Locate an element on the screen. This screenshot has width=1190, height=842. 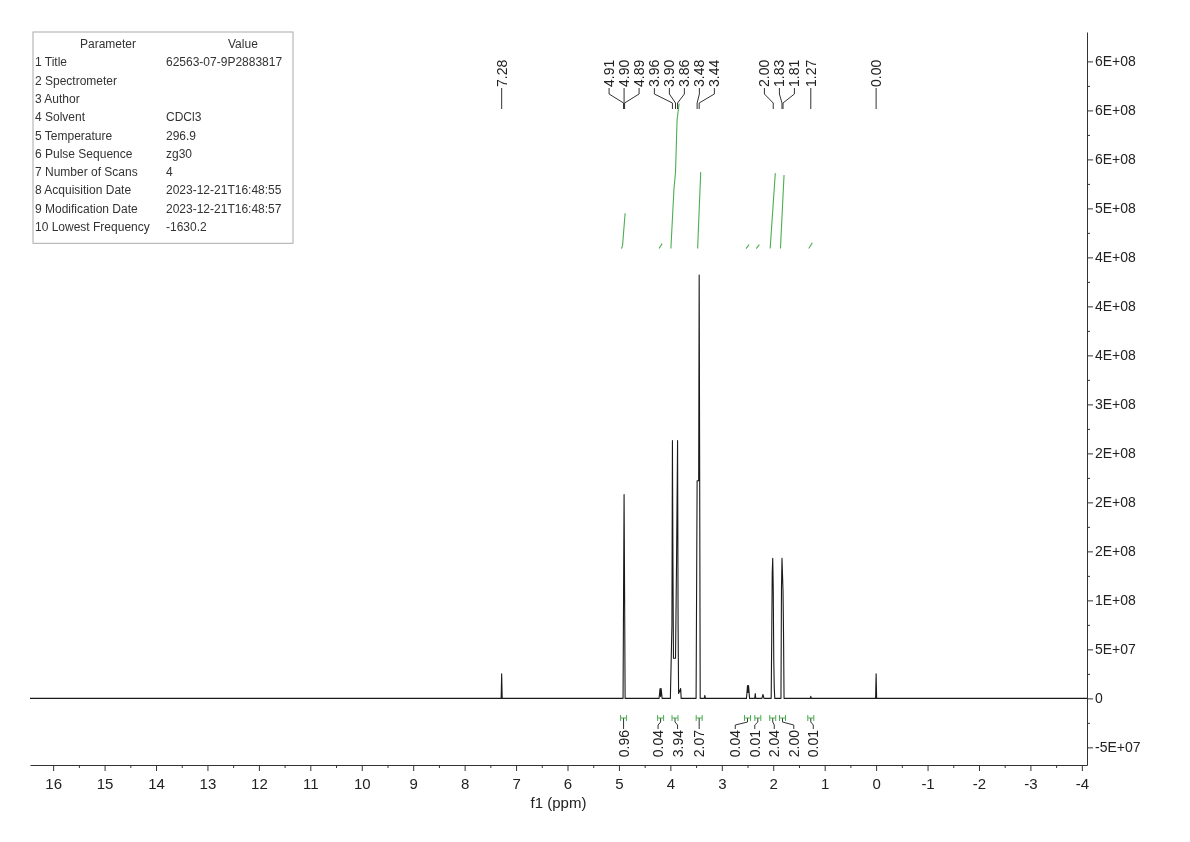
x-tick-label: 5 is located at coordinates (619, 783).